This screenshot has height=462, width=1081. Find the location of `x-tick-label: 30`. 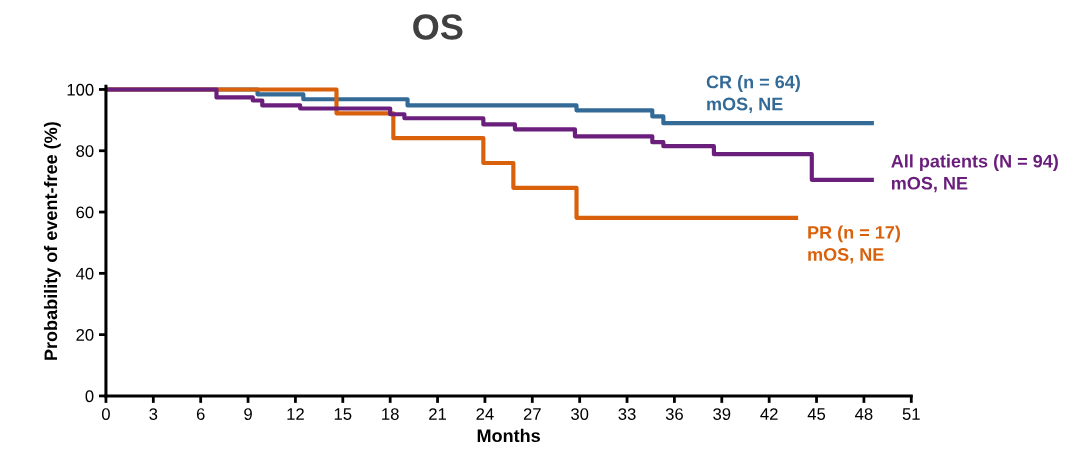

x-tick-label: 30 is located at coordinates (580, 414).